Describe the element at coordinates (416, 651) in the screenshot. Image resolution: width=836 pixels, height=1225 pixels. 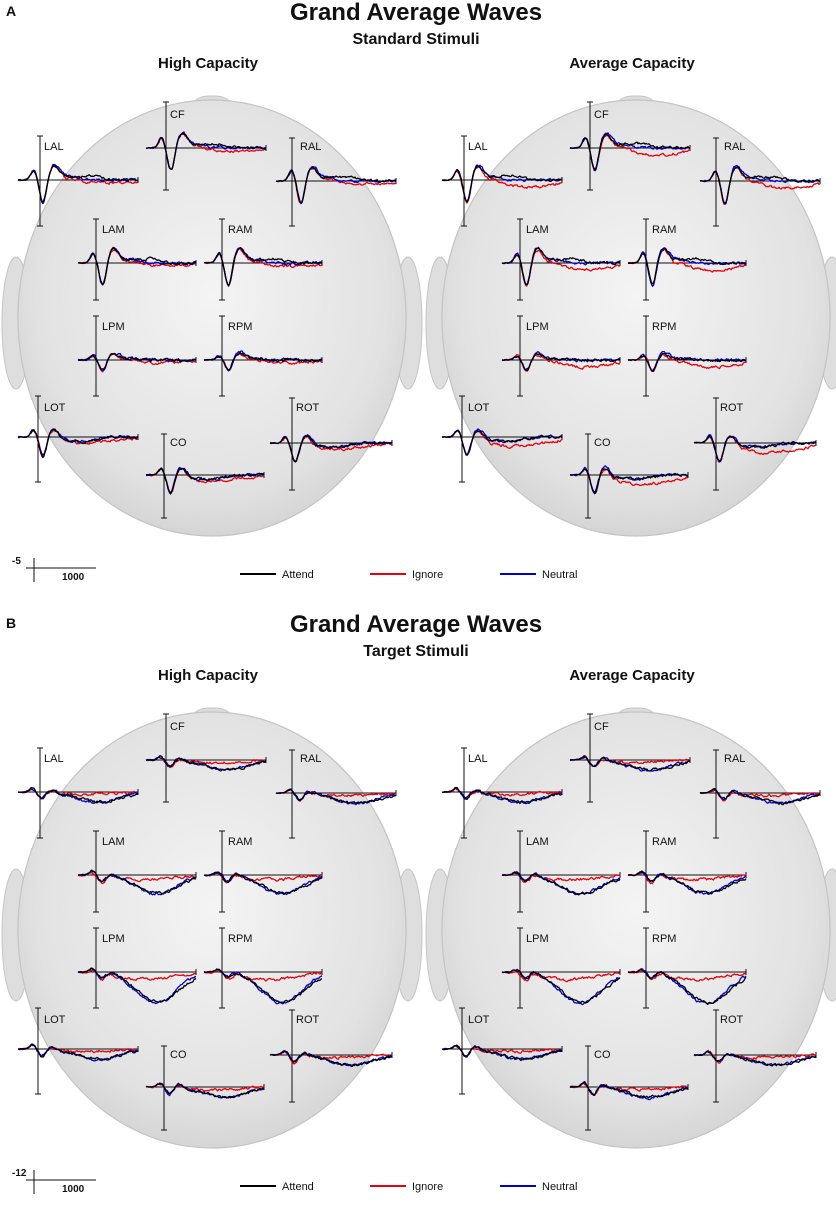
I see `panel-subtitle: Target Stimuli` at that location.